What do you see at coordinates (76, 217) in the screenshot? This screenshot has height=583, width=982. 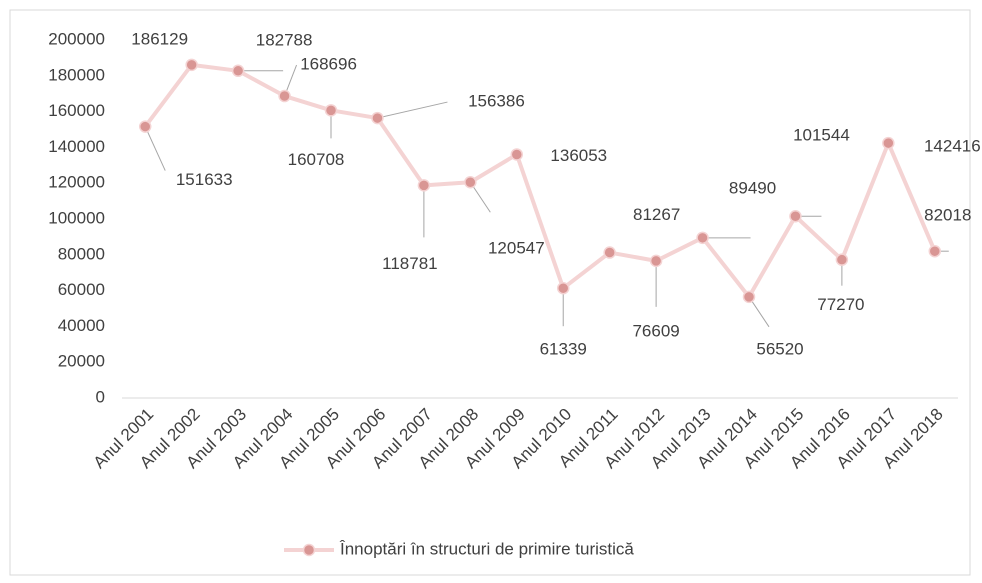 I see `y-tick-label: 100000` at bounding box center [76, 217].